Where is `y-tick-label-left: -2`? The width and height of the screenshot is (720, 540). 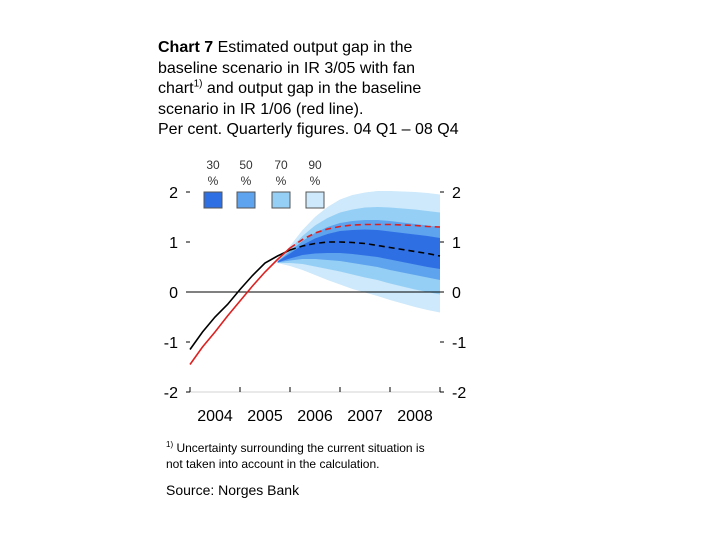 y-tick-label-left: -2 is located at coordinates (171, 393).